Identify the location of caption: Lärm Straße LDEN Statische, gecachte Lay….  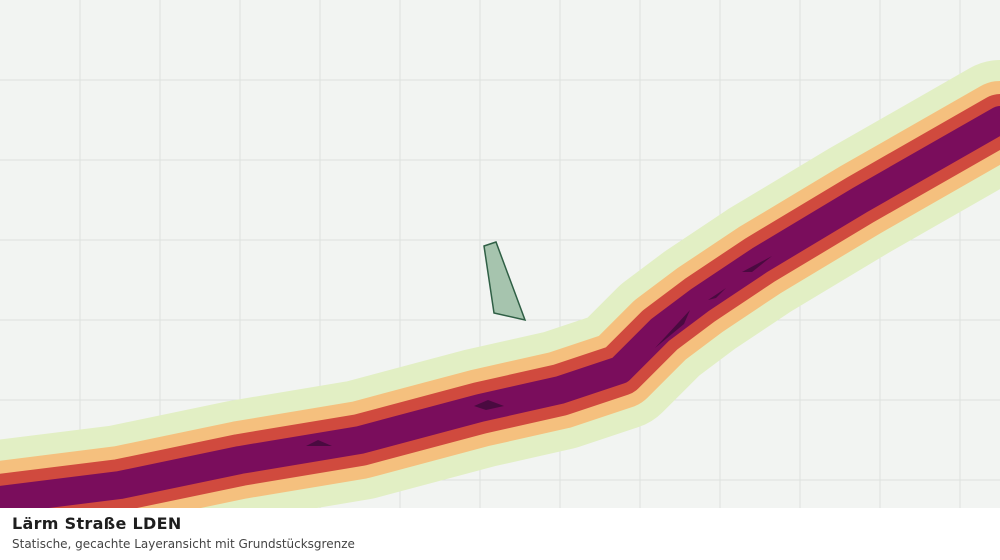
(500, 534).